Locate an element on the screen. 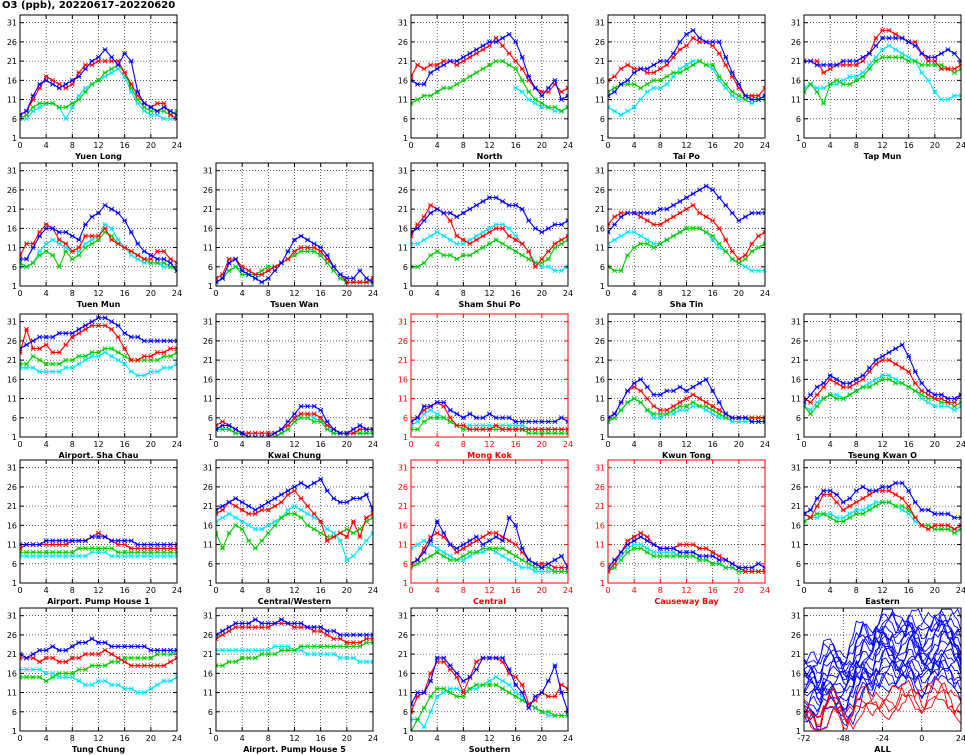 The height and width of the screenshot is (755, 965). y-tick-label: 31 is located at coordinates (600, 23).